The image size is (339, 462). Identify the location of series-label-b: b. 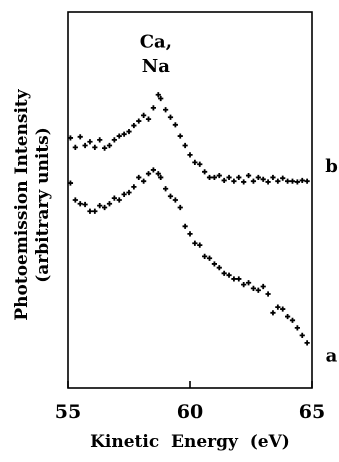
(331, 166).